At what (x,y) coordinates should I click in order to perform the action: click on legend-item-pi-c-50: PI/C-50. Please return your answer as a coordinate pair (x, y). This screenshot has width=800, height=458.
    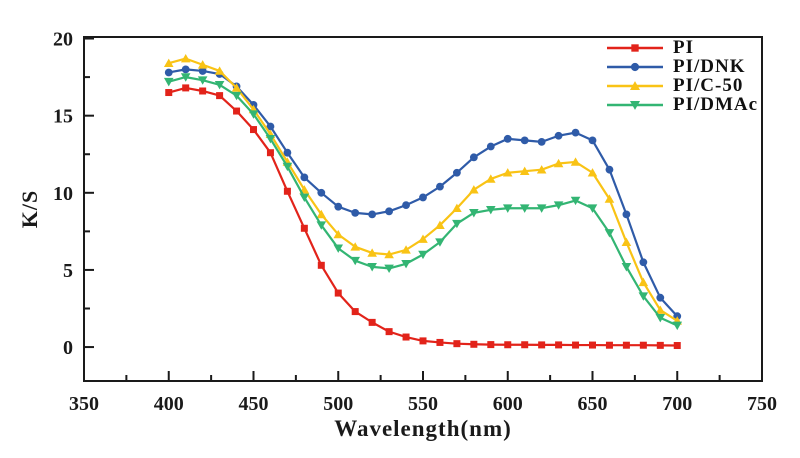
    Looking at the image, I should click on (682, 85).